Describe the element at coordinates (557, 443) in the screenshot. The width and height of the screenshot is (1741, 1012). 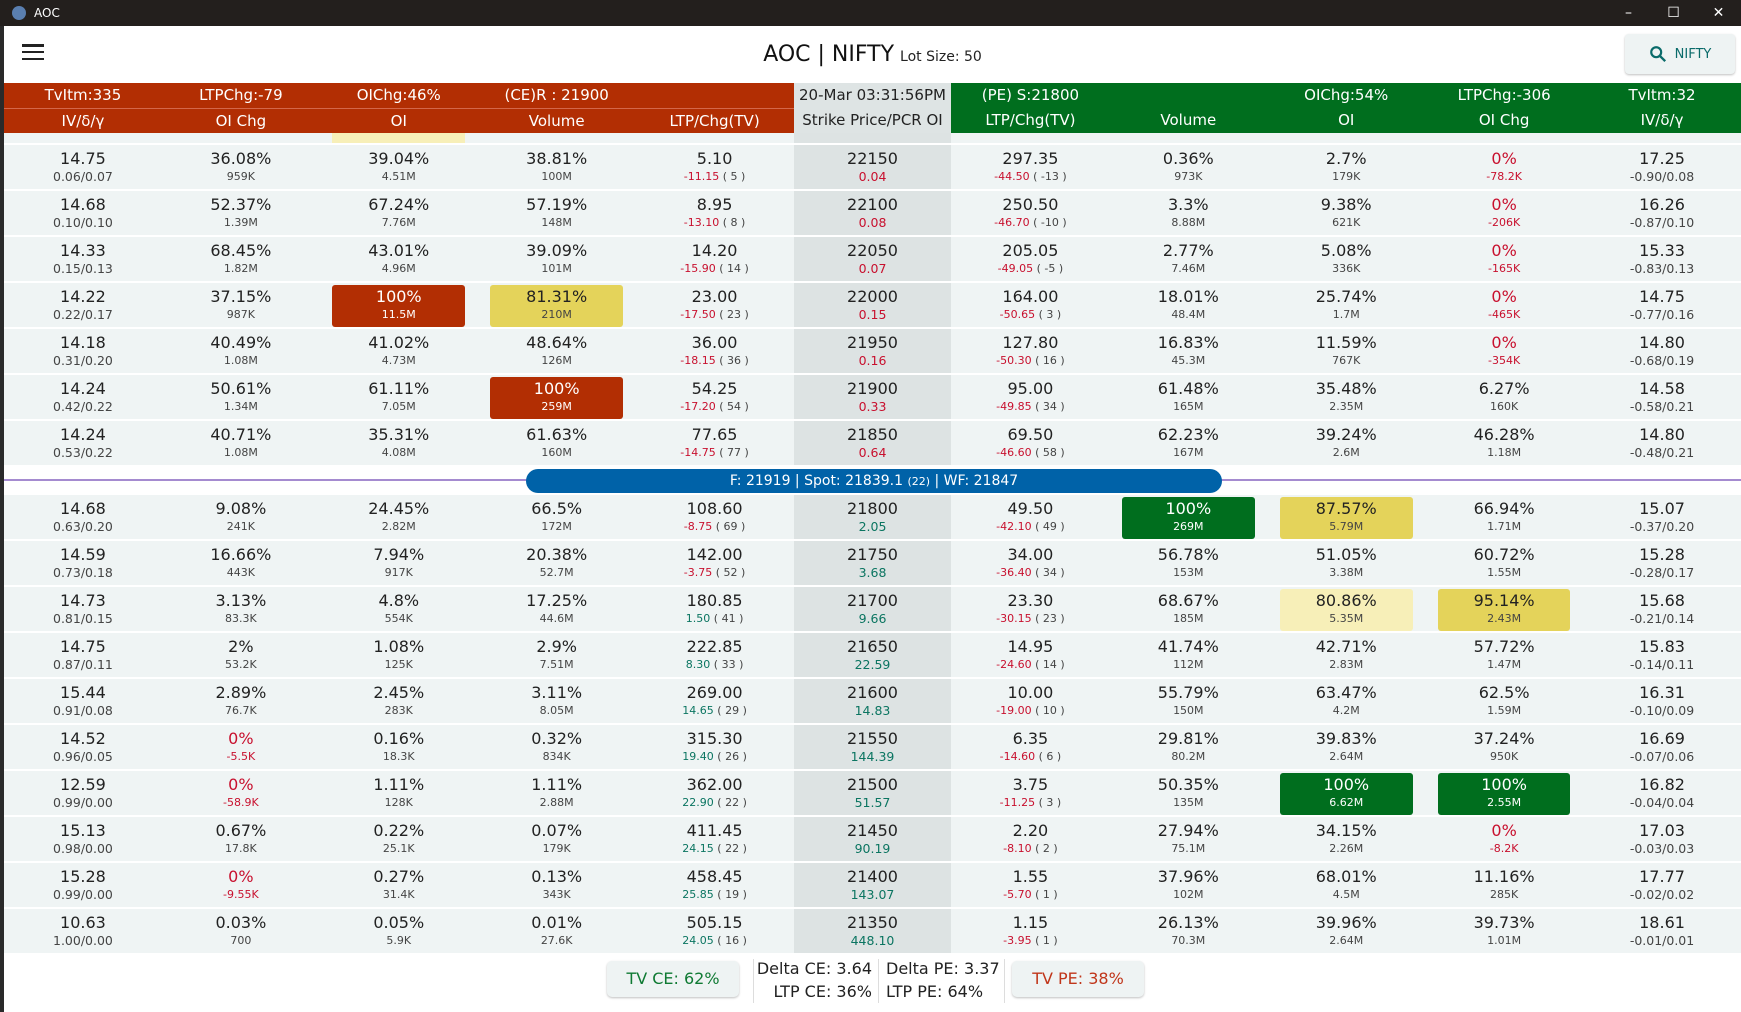
I see `cell-ce-volume: 61.63% 160M` at that location.